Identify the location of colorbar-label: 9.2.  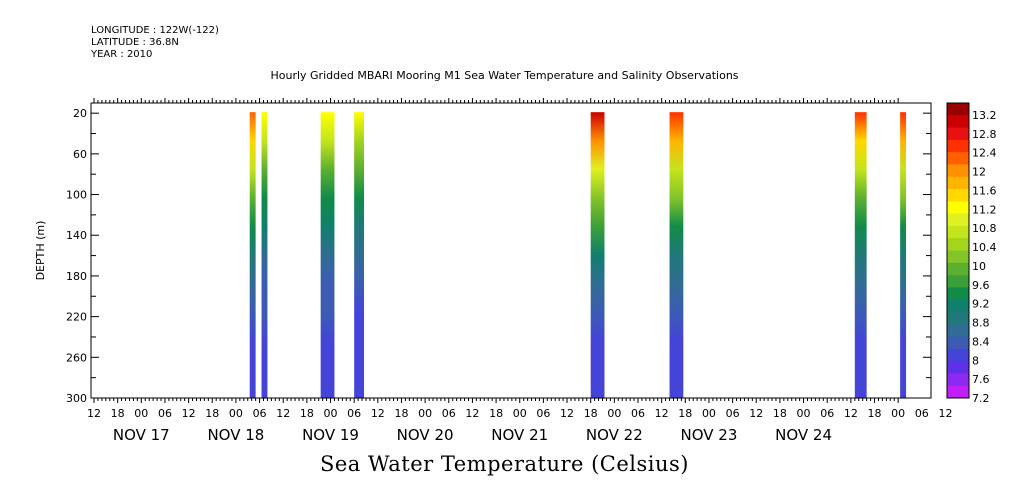
(981, 304).